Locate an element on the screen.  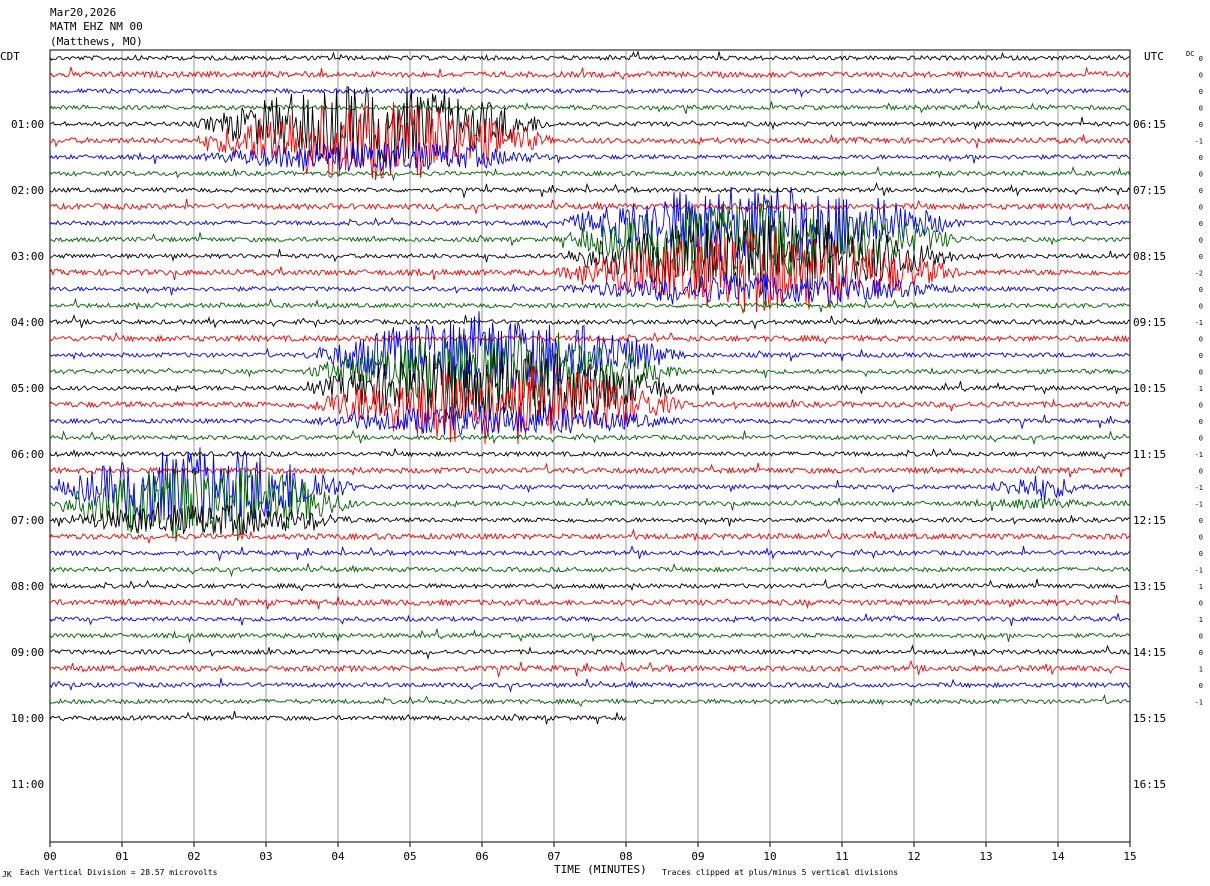
x-tick-label: 04 is located at coordinates (338, 856).